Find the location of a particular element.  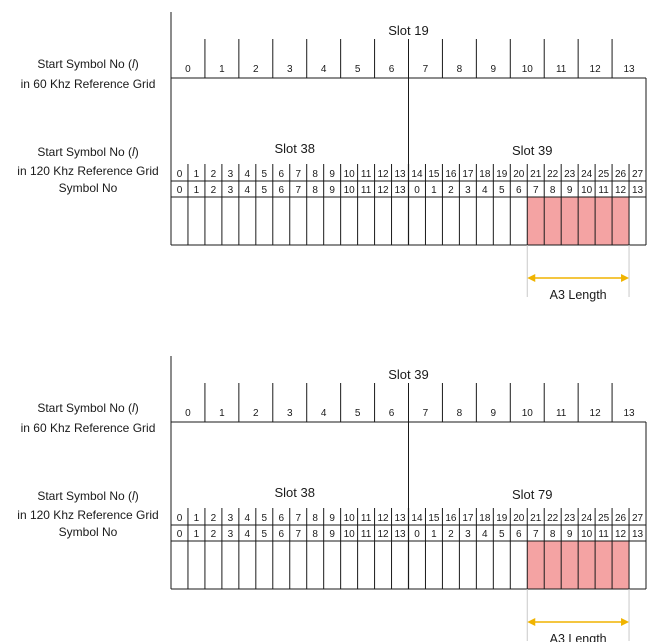

grid120-number: 18 is located at coordinates (485, 174).